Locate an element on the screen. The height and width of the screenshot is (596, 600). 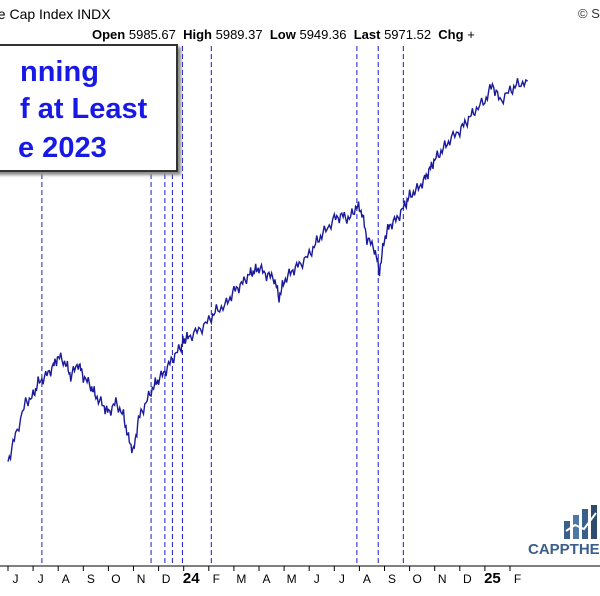
chg-label: Chg is located at coordinates (451, 34).